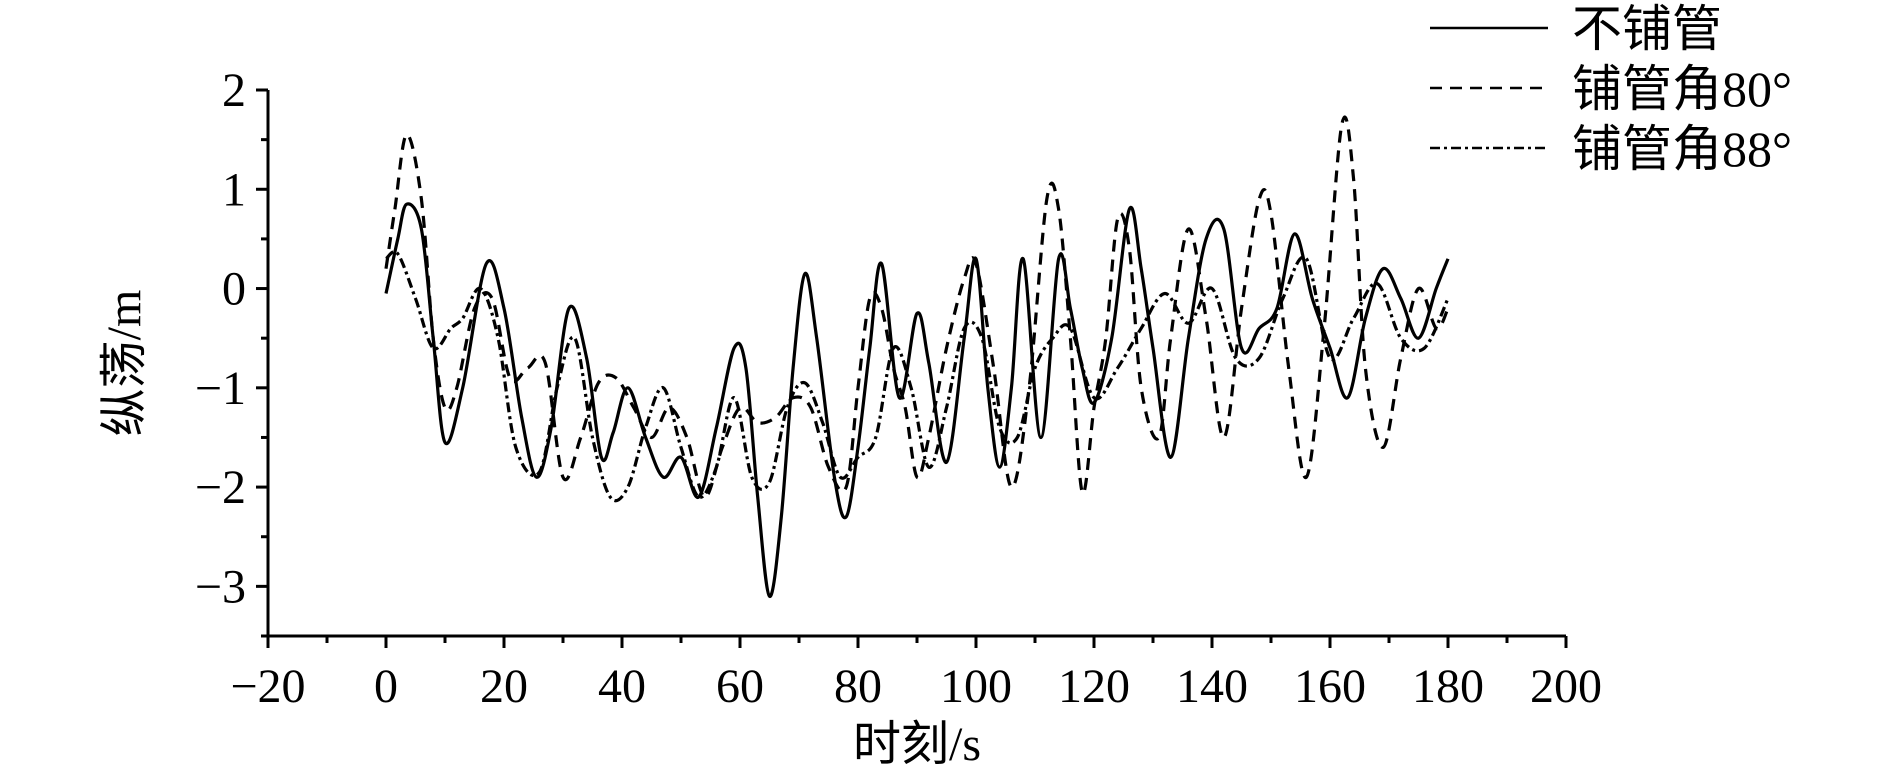  I want to click on x-tick-label: 180, so click(1448, 686).